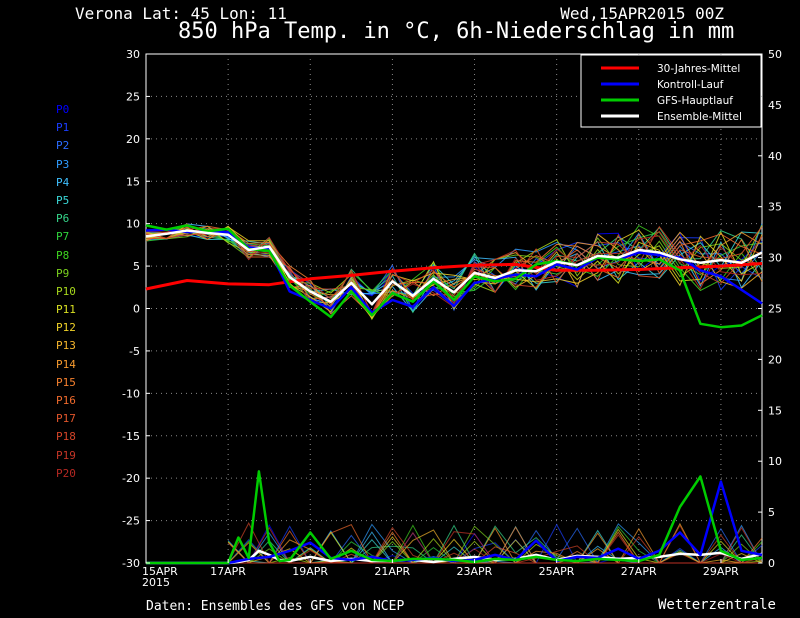  What do you see at coordinates (66, 310) in the screenshot?
I see `ensemble-member-label: P11` at bounding box center [66, 310].